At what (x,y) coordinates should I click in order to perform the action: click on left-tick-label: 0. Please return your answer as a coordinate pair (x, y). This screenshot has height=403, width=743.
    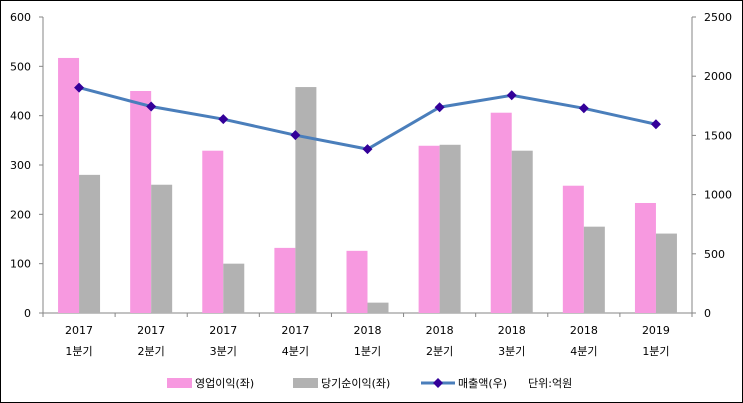
    Looking at the image, I should click on (27, 313).